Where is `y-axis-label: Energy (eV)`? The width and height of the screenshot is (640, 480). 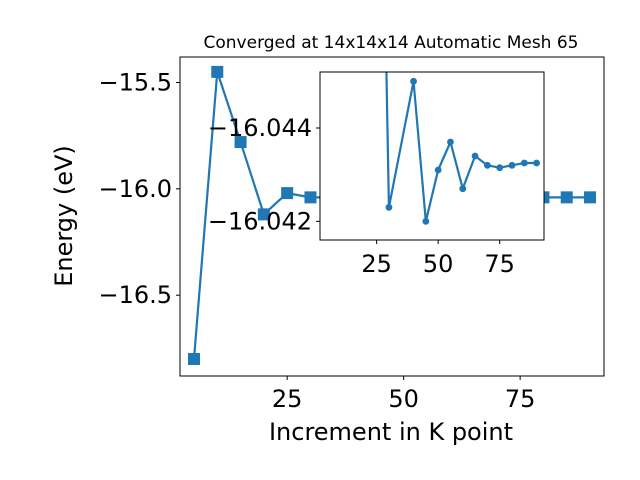
y-axis-label: Energy (eV) is located at coordinates (64, 216).